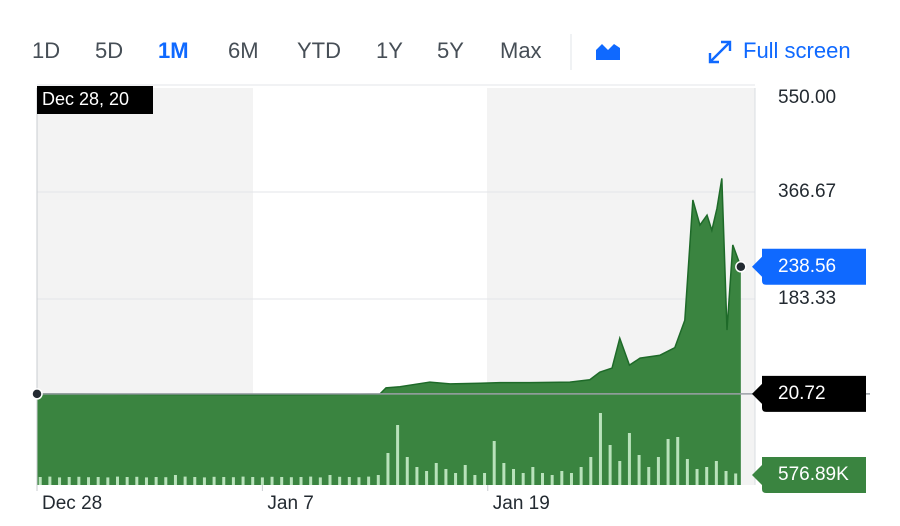 This screenshot has height=526, width=900. I want to click on chart-type-icon, so click(608, 52).